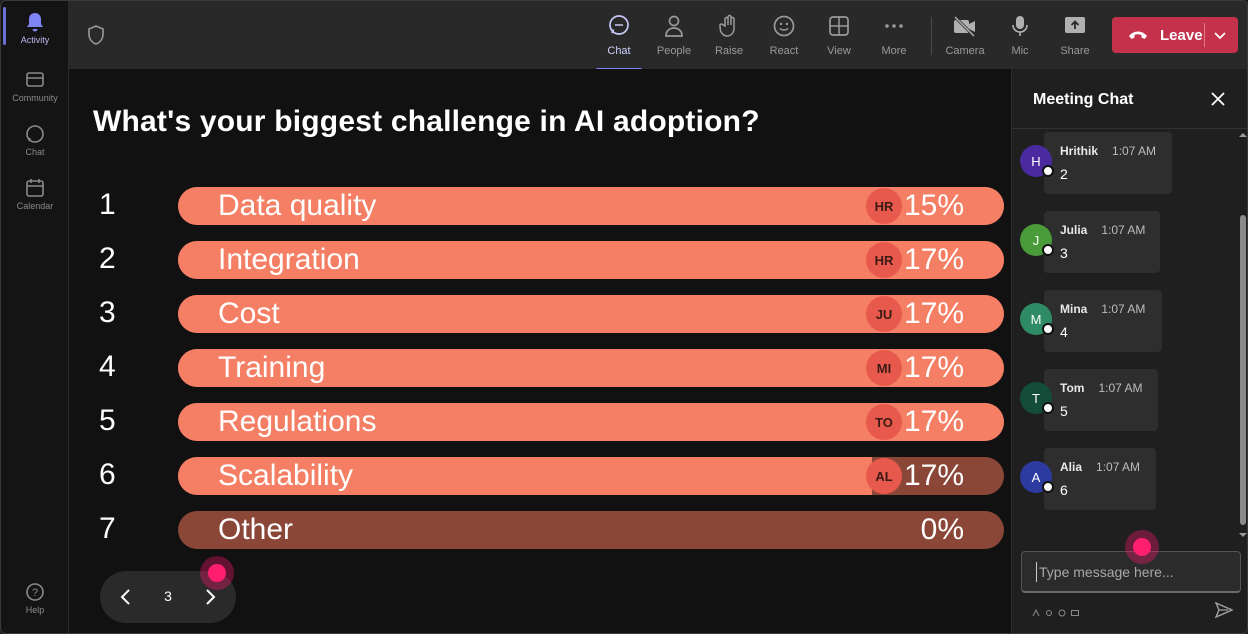 This screenshot has height=634, width=1248. What do you see at coordinates (729, 26) in the screenshot?
I see `raise-hand-icon` at bounding box center [729, 26].